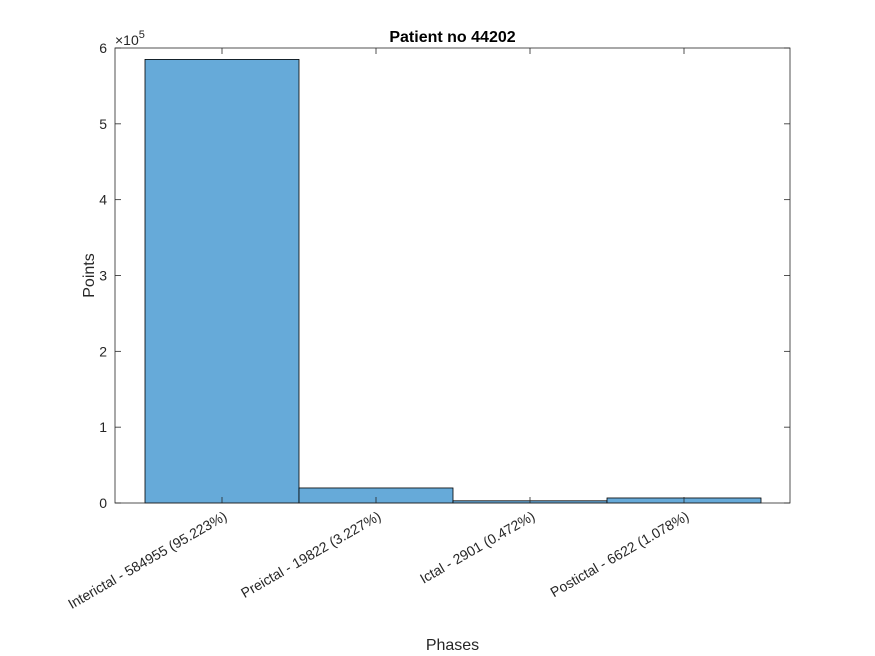 This screenshot has height=656, width=875. I want to click on y-exponent-label: ×10⁵, so click(130, 38).